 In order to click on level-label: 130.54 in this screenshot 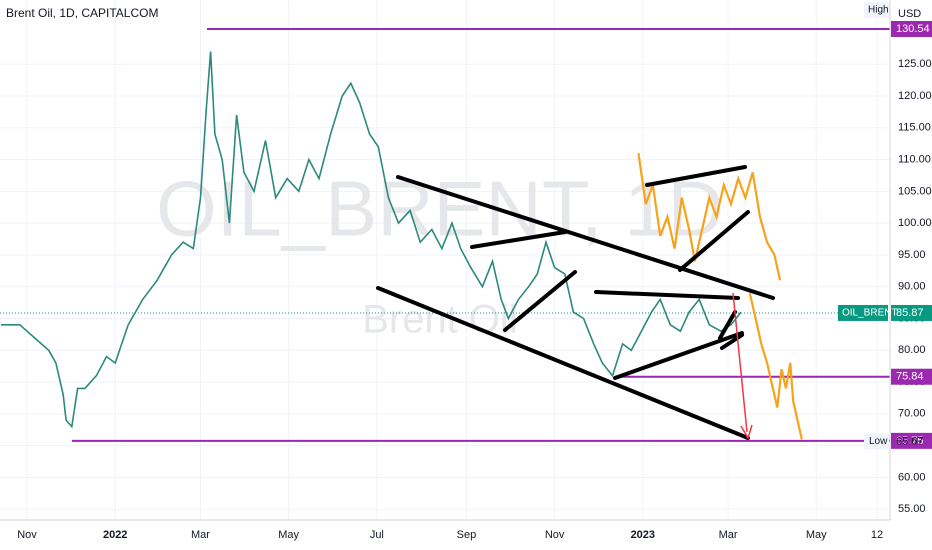, I will do `click(913, 29)`.